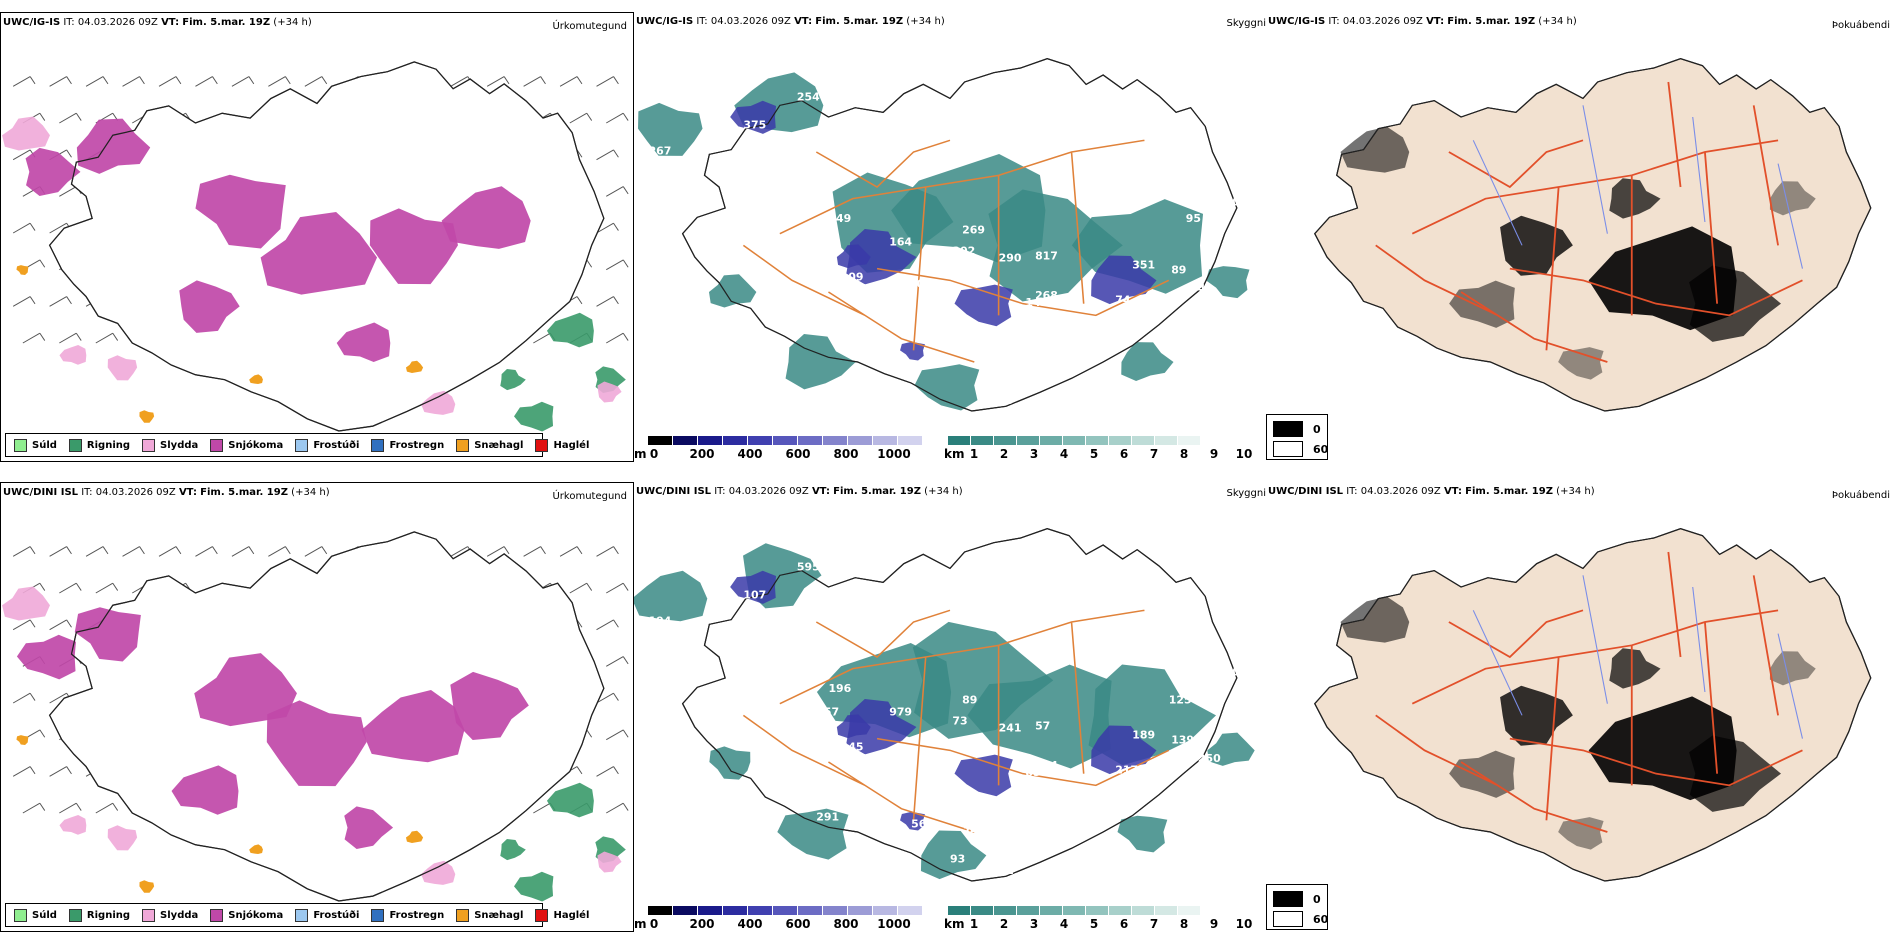  Describe the element at coordinates (1063, 803) in the screenshot. I see `visibility-value-label: 231` at that location.